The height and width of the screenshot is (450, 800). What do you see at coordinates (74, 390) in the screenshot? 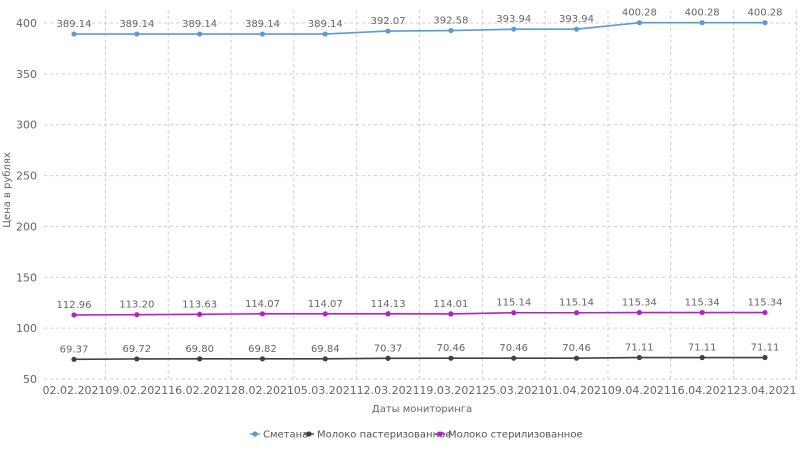
I see `x-tick-label: 02.02.2021` at bounding box center [74, 390].